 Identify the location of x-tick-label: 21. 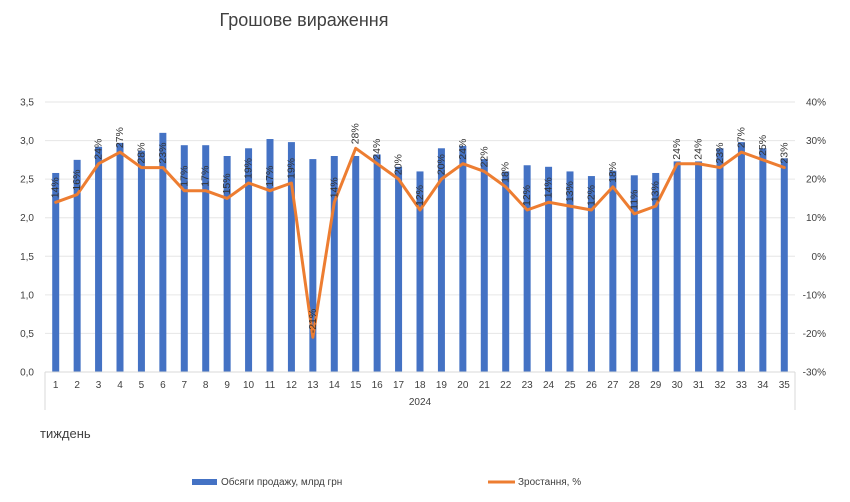
(485, 385).